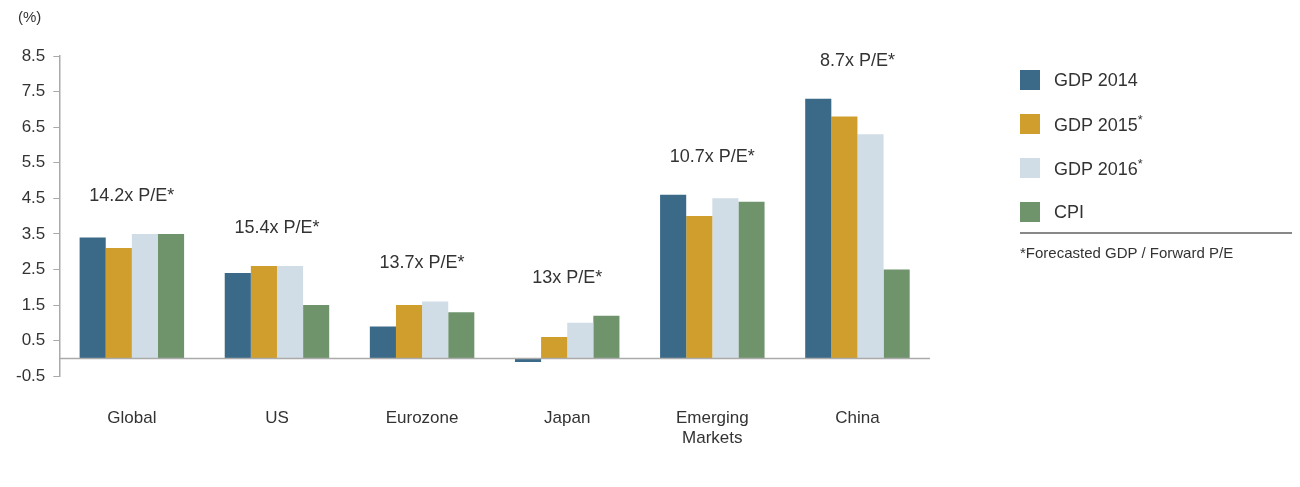  What do you see at coordinates (1098, 168) in the screenshot?
I see `legend-label: GDP 2016$^{*}$` at bounding box center [1098, 168].